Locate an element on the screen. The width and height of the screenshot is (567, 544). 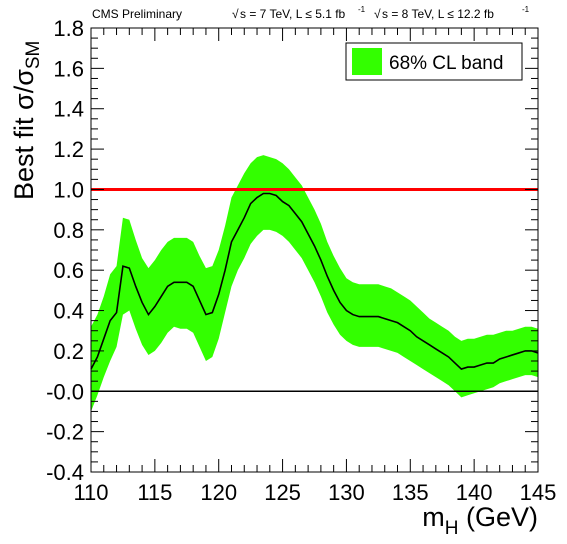
y-axis-title: Best fit σ/σSM is located at coordinates (26, 120).